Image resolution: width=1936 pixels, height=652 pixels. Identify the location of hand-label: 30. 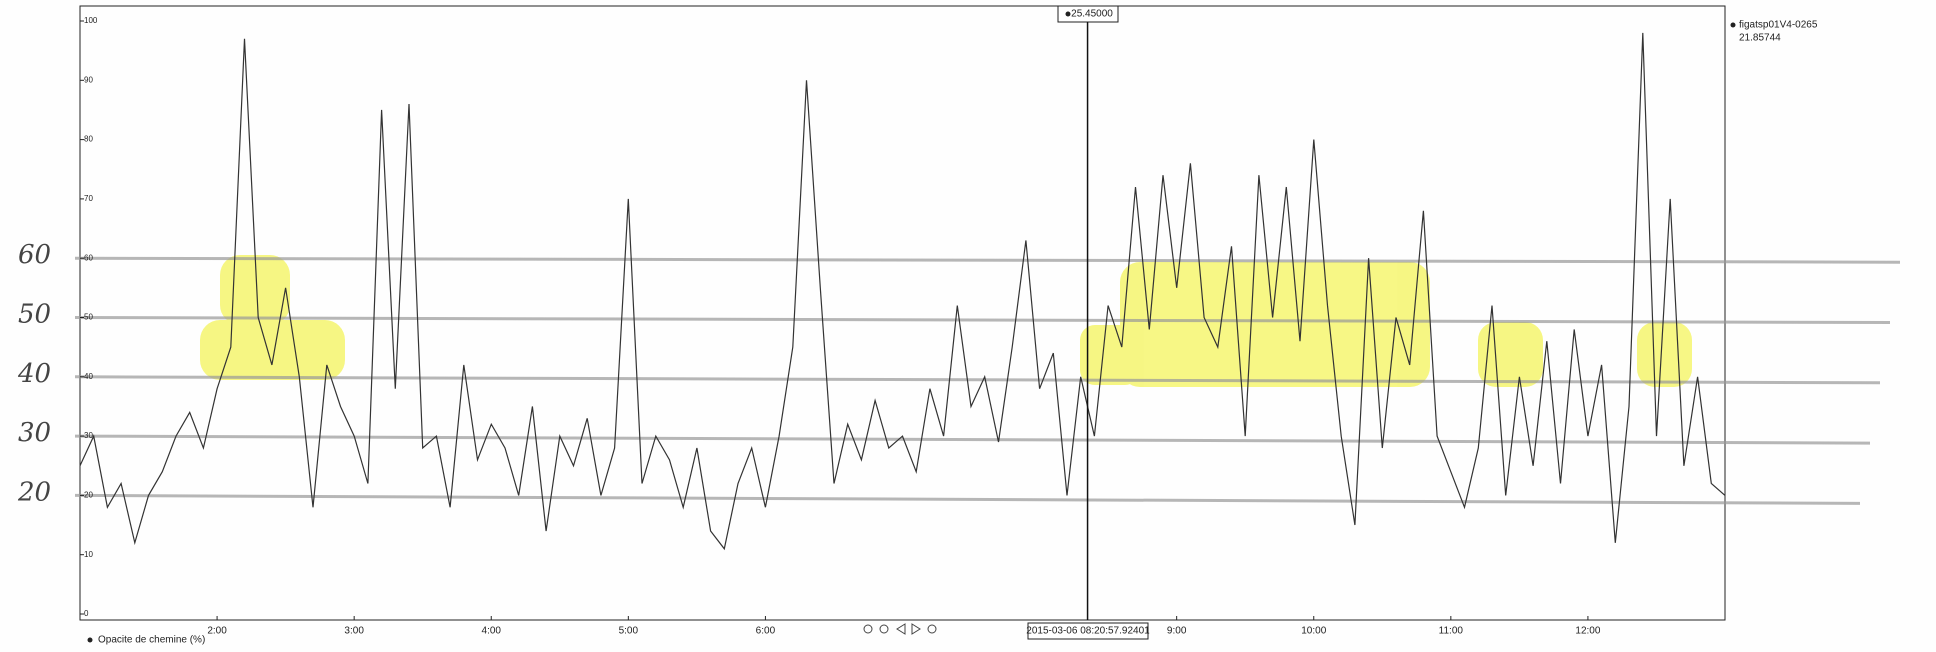
(34, 433).